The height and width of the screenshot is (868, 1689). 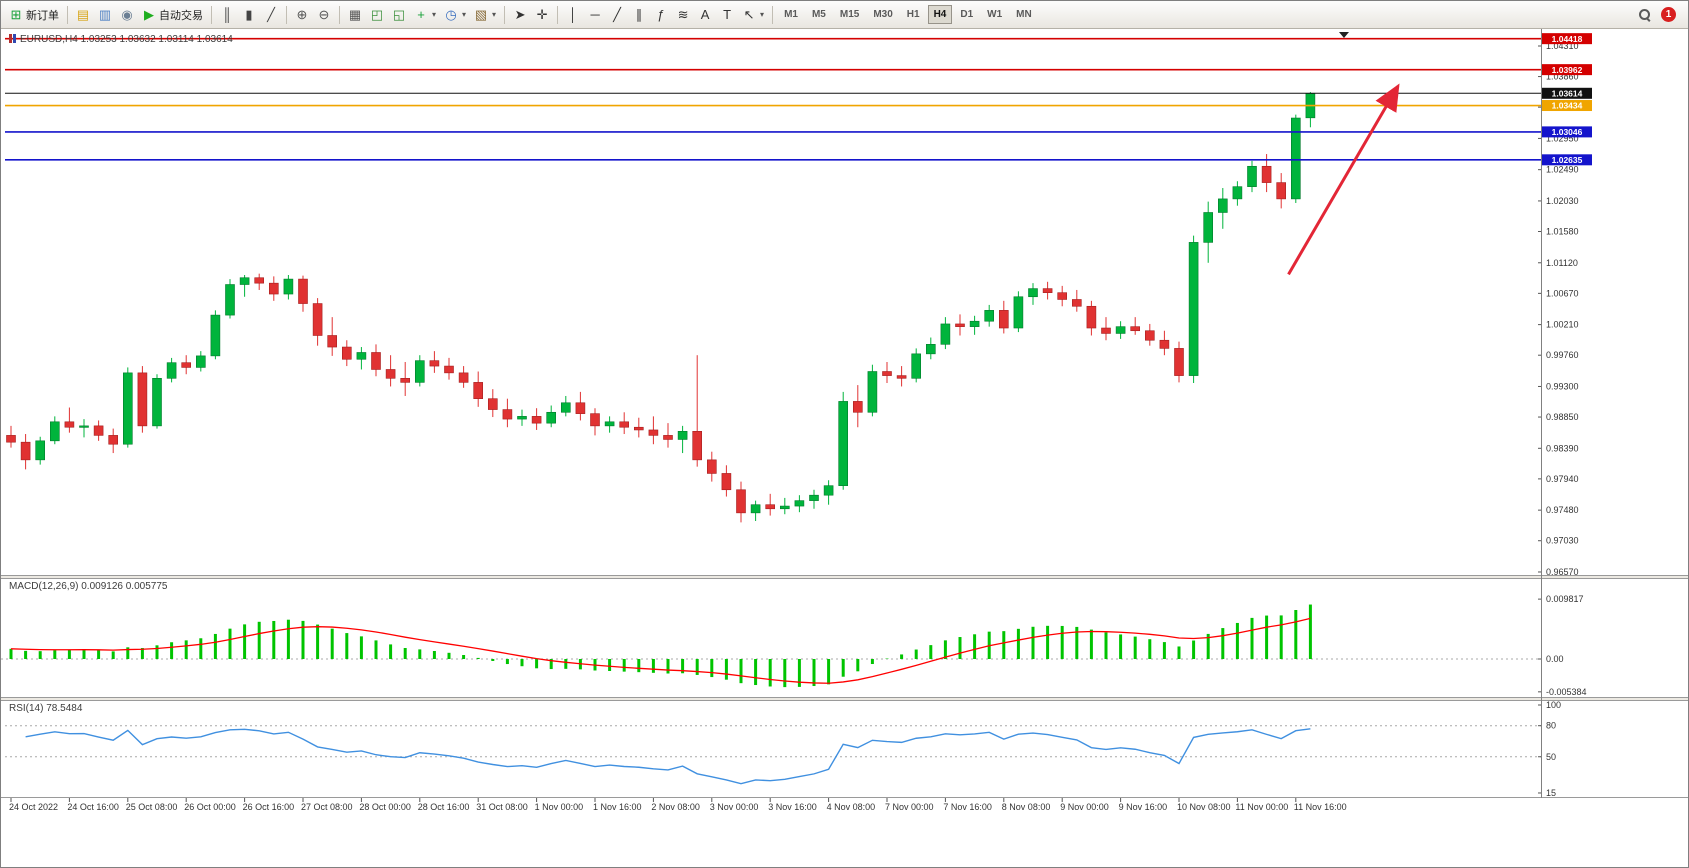 What do you see at coordinates (105, 15) in the screenshot?
I see `navigator-button: ▥` at bounding box center [105, 15].